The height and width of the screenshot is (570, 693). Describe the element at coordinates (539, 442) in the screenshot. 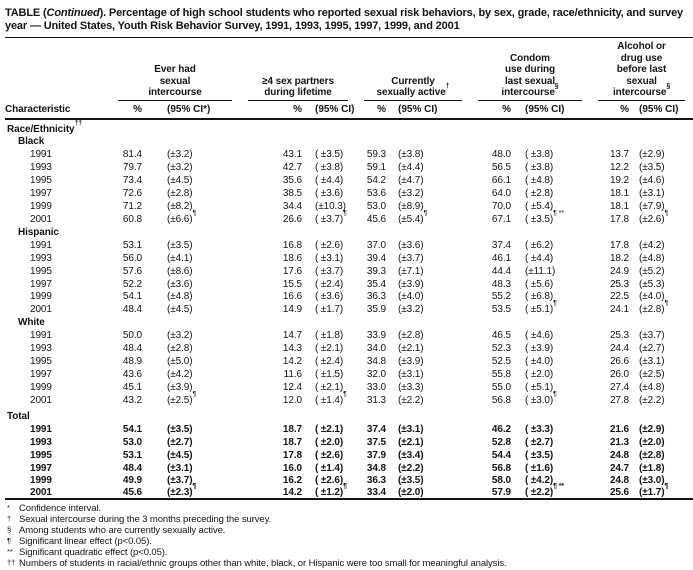

I see `ci-value: ( ±2.7)` at that location.